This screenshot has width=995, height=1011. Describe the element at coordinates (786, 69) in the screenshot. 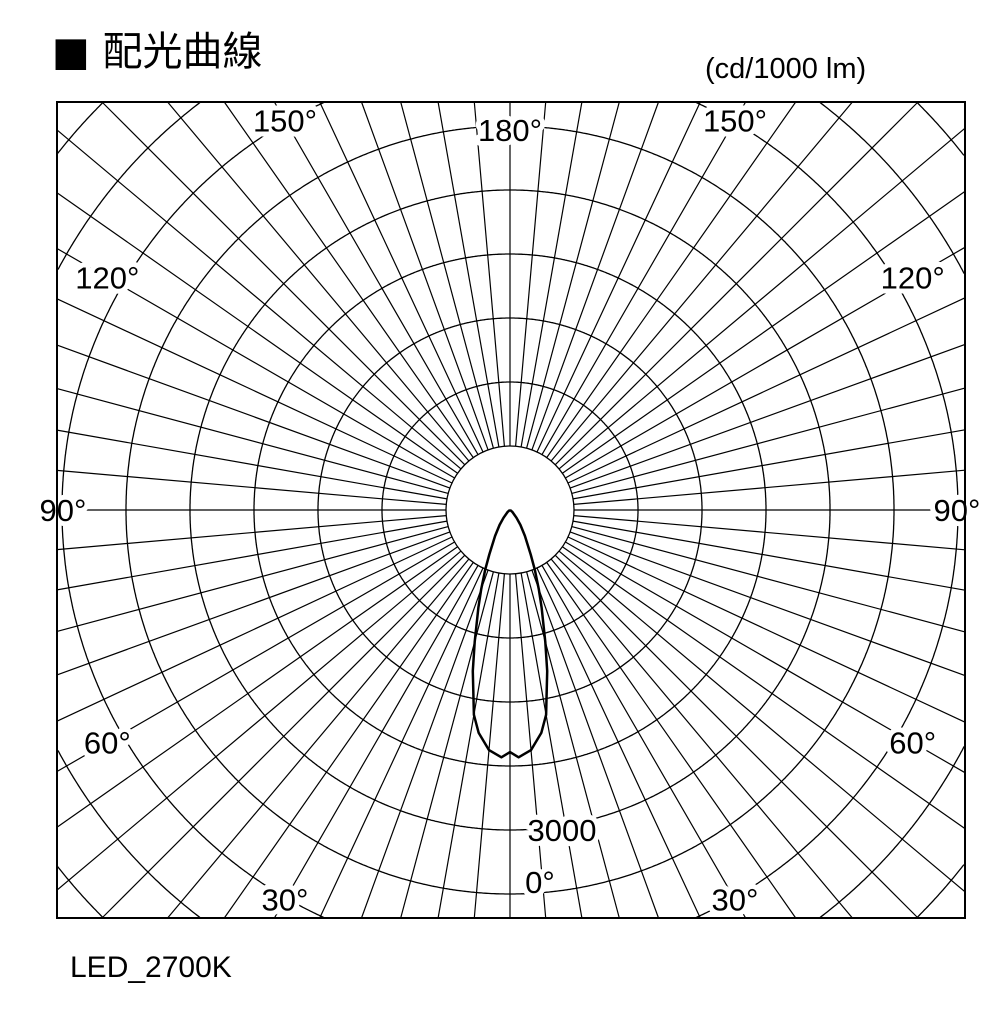

I see `units-label: (cd/1000 lm)` at that location.